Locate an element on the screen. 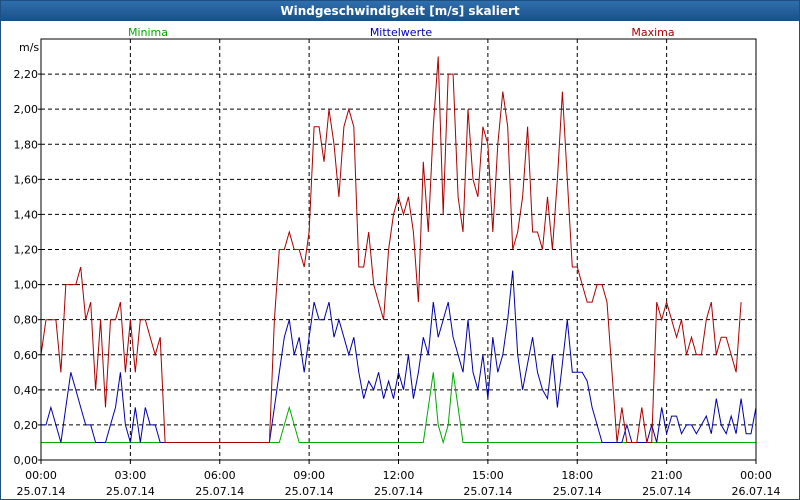 The height and width of the screenshot is (500, 800). y-tick-label: 0,20 is located at coordinates (26, 425).